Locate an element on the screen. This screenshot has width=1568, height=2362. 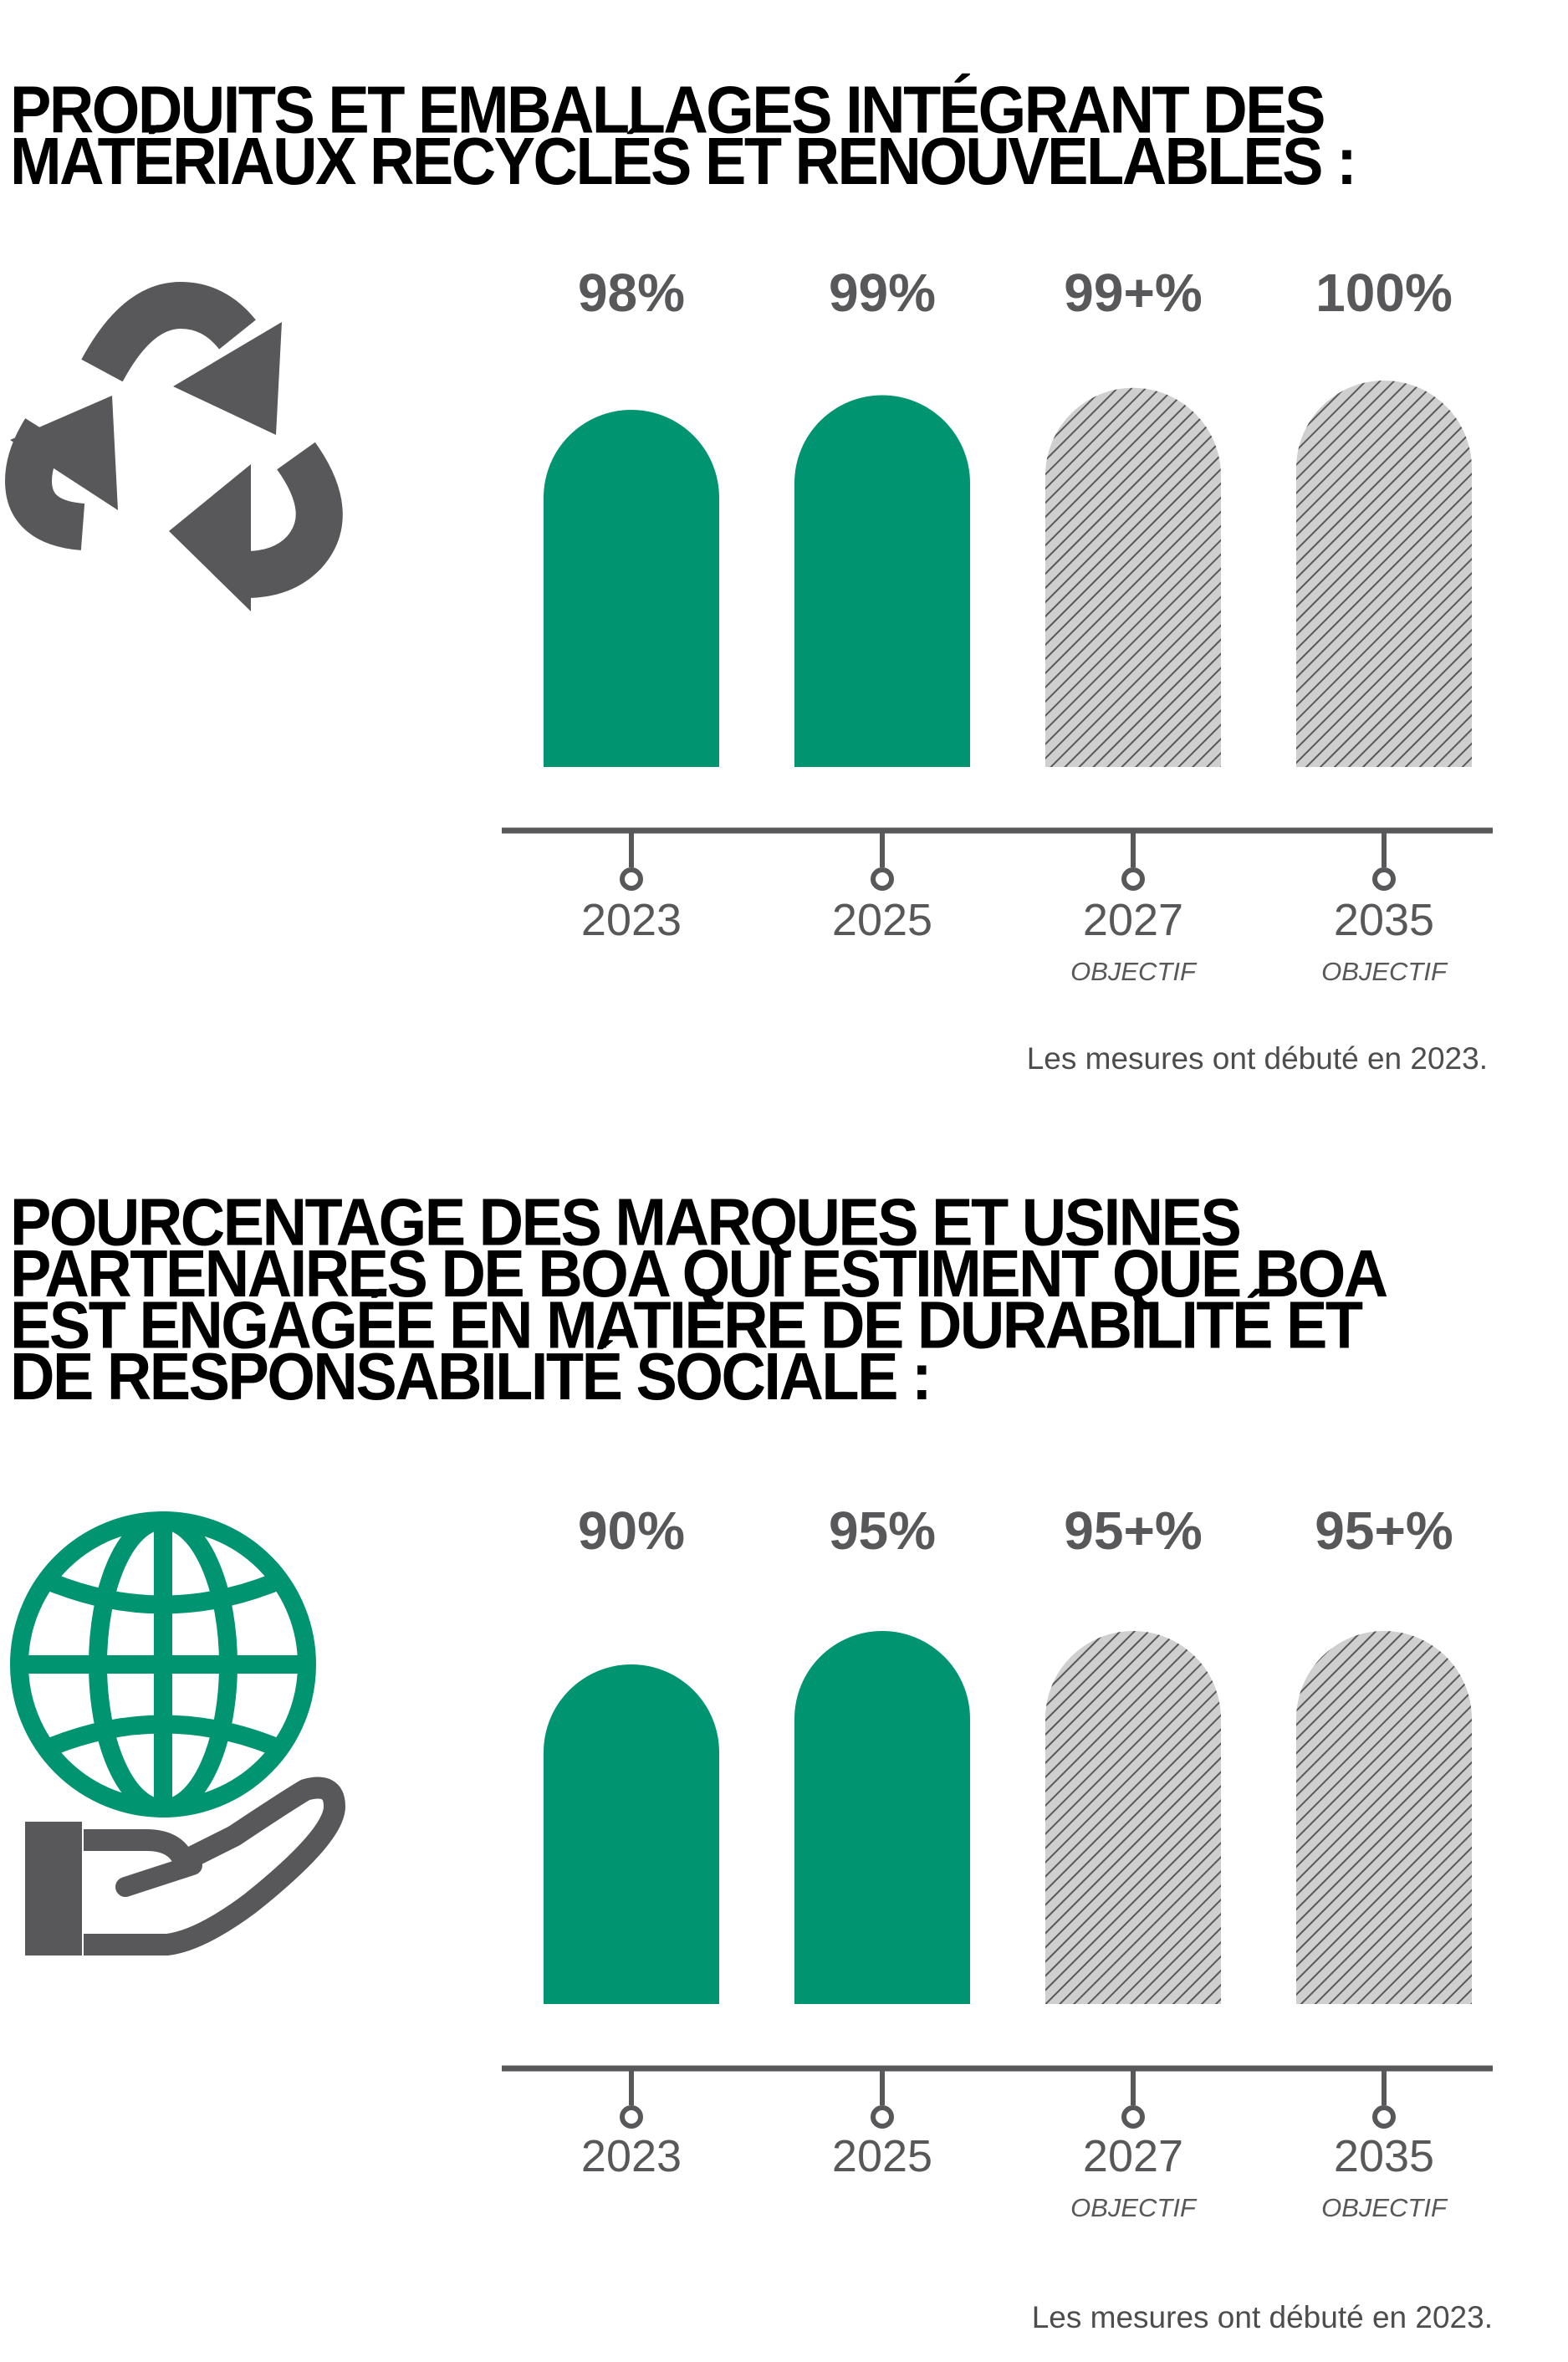
value-label: 90% is located at coordinates (631, 1531).